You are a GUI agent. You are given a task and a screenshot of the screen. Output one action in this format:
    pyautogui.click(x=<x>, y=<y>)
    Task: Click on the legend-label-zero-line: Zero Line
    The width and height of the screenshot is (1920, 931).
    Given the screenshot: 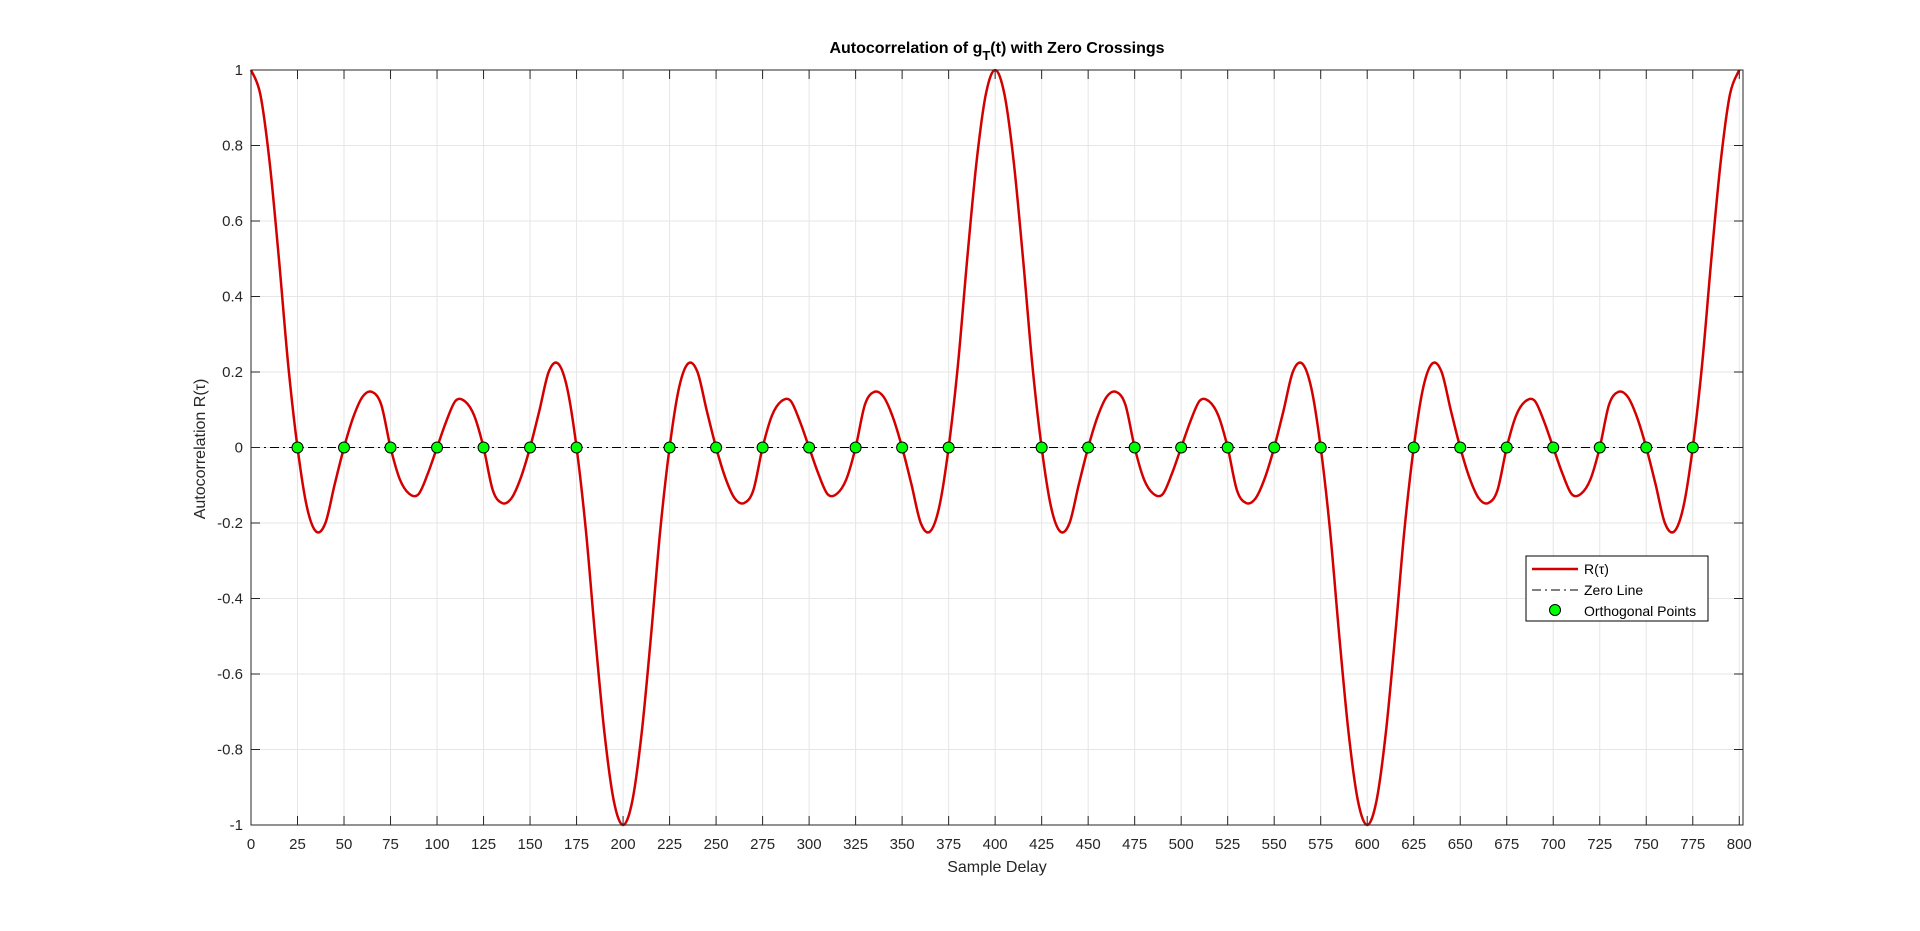 What is the action you would take?
    pyautogui.click(x=1613, y=590)
    